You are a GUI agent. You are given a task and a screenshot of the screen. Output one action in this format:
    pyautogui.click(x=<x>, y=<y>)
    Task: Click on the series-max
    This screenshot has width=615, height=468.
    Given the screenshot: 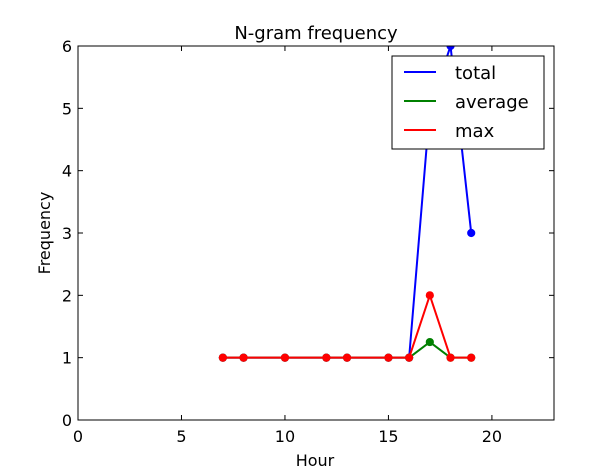 What is the action you would take?
    pyautogui.click(x=347, y=326)
    